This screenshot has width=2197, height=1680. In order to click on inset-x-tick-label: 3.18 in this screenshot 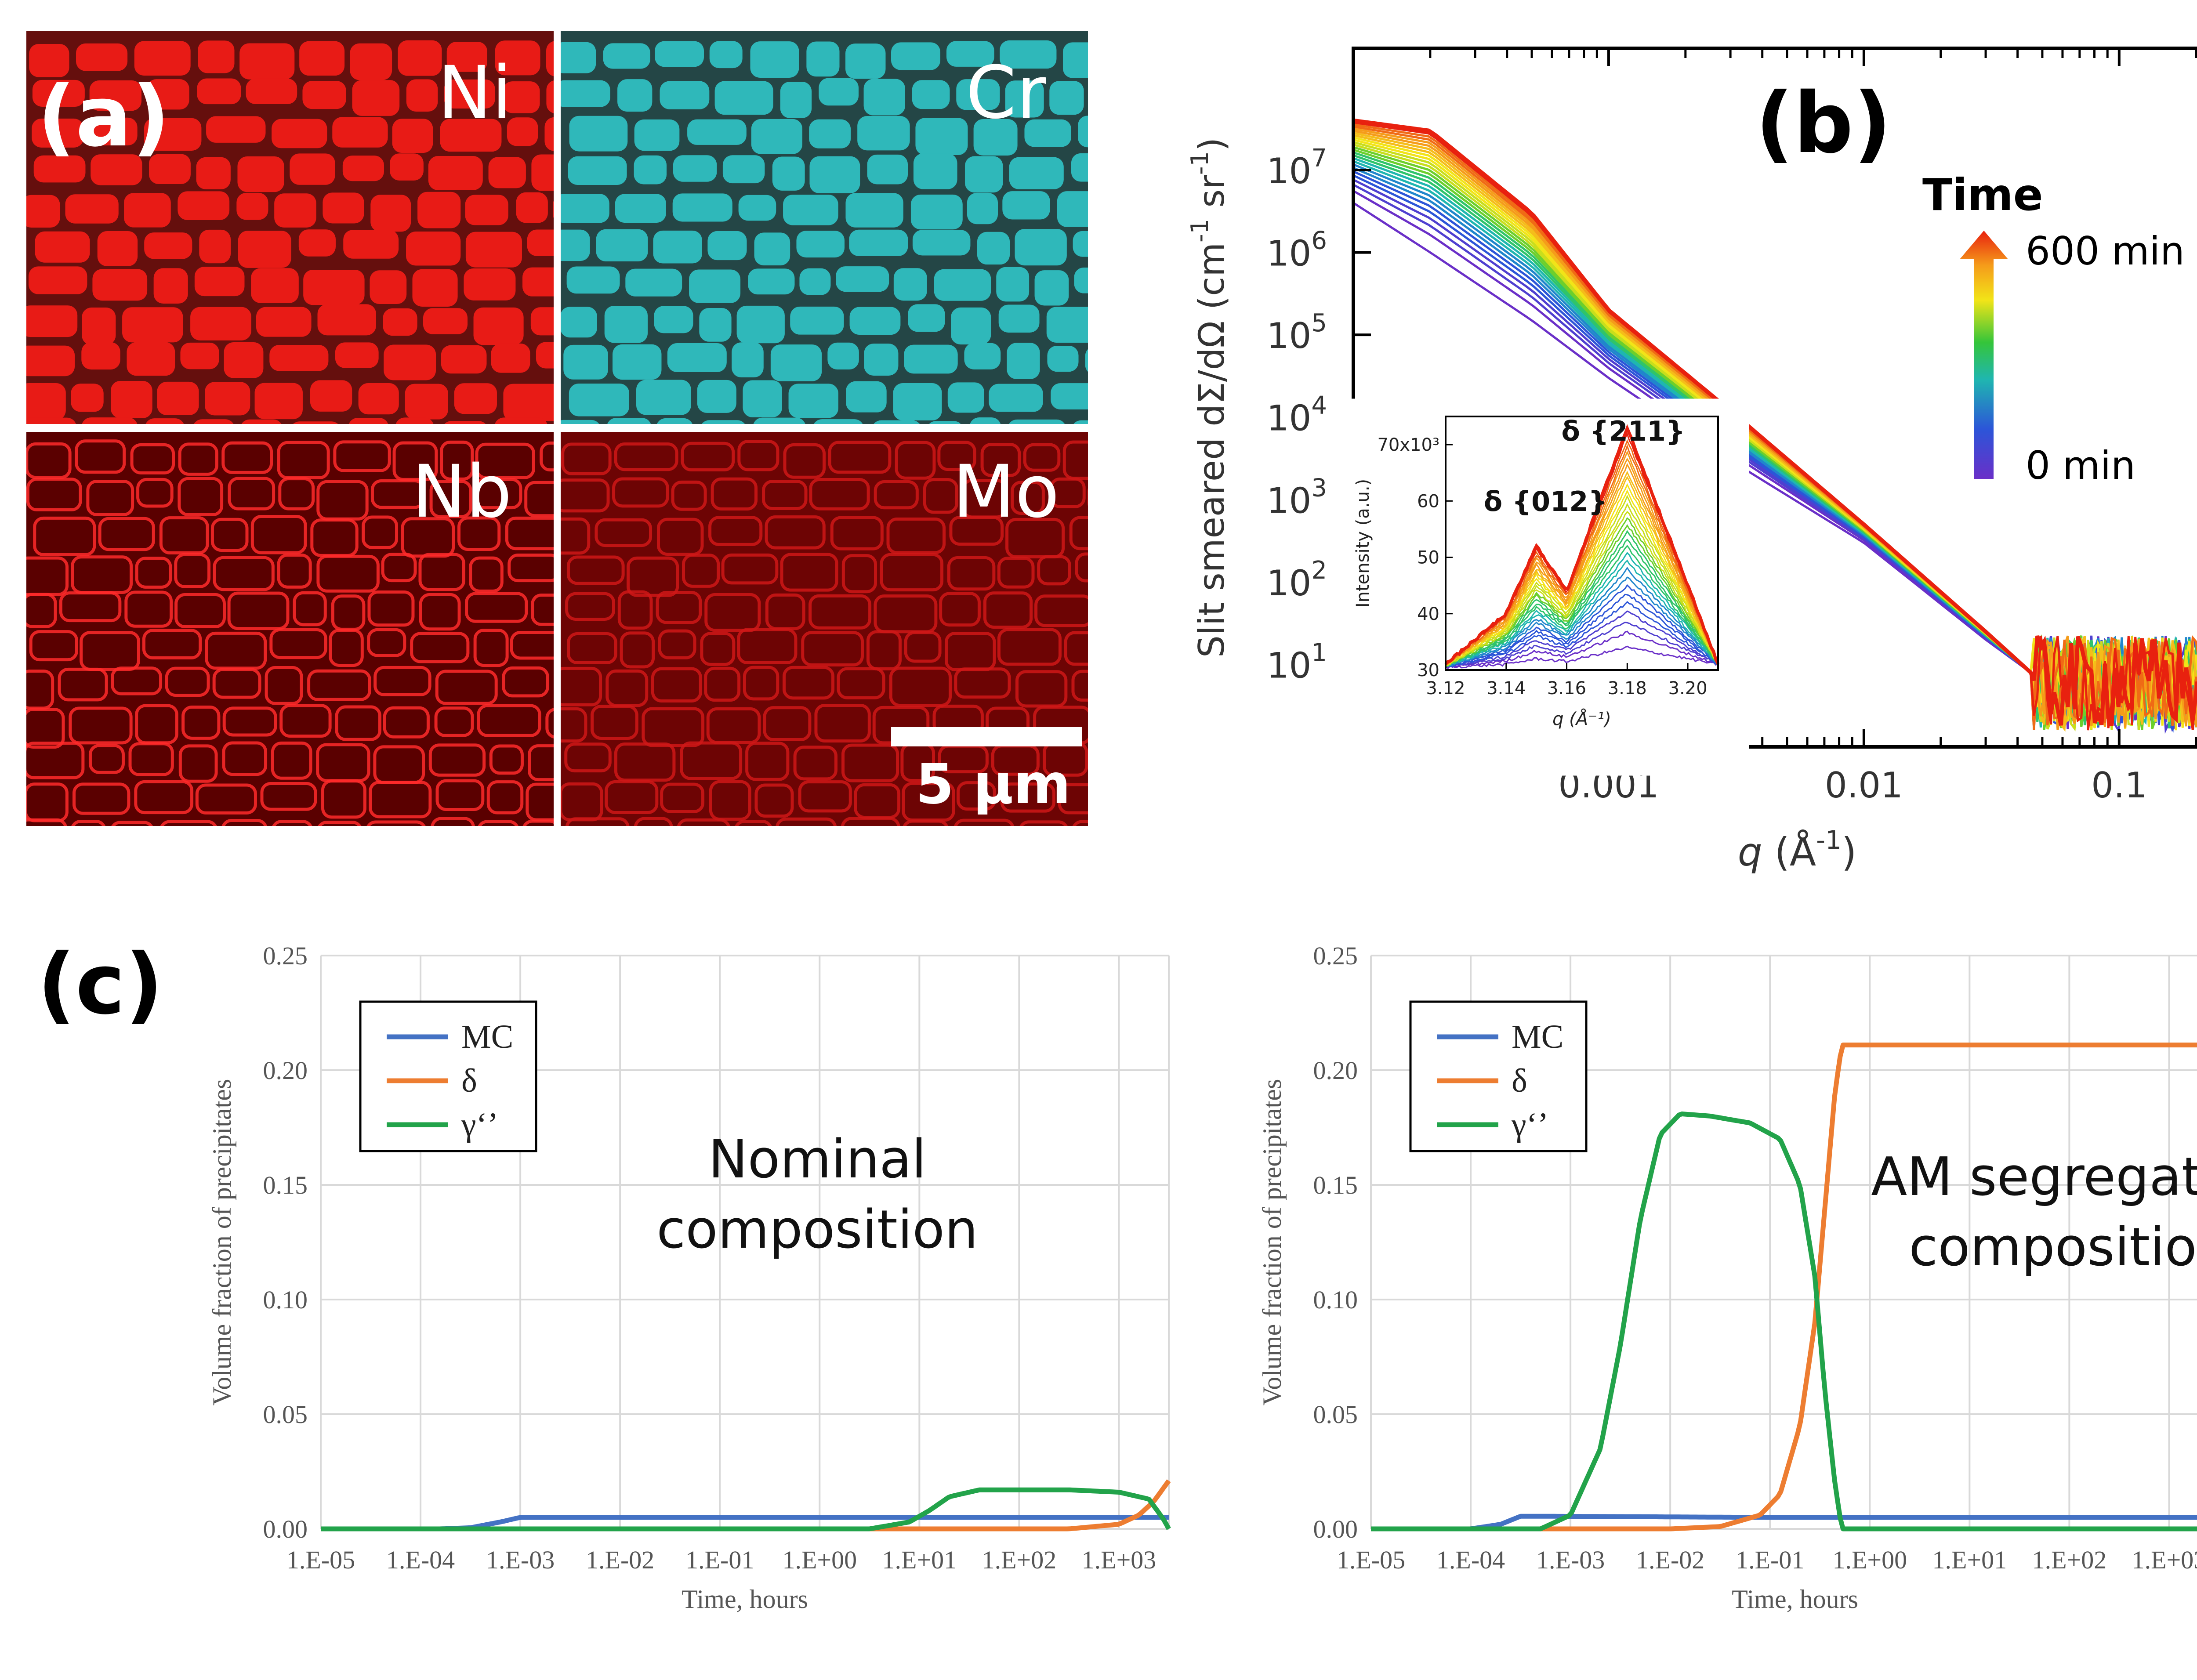, I will do `click(1627, 688)`.